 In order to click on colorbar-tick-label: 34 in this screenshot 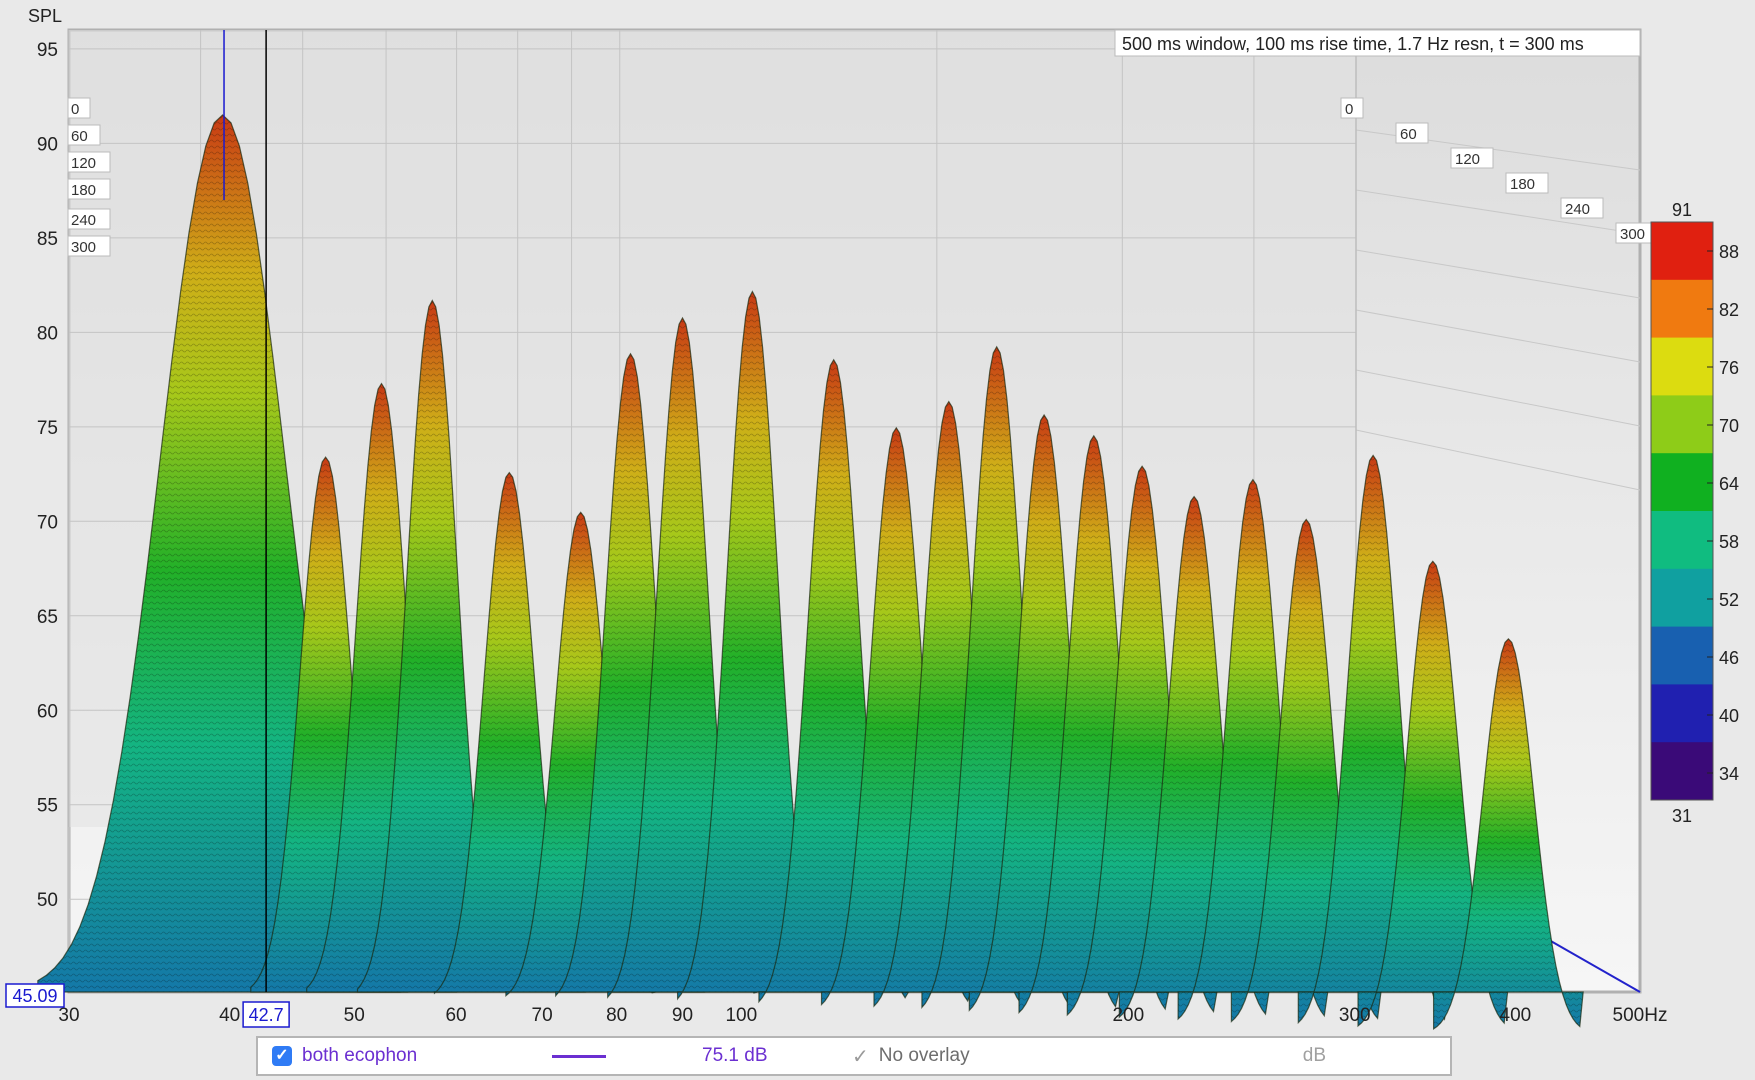, I will do `click(1729, 774)`.